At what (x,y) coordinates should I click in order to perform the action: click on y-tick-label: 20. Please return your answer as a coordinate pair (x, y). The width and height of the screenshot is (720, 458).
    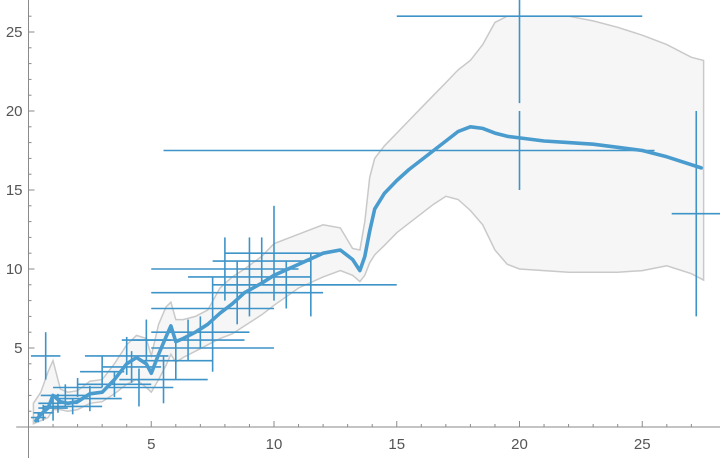
    Looking at the image, I should click on (14, 111).